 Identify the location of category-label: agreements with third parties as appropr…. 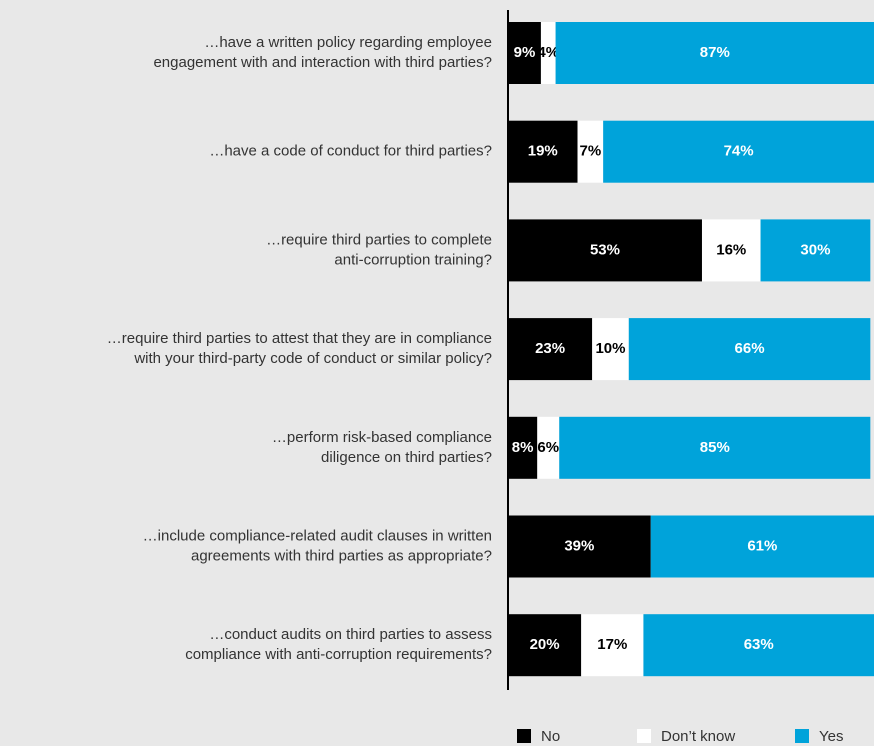
(341, 555).